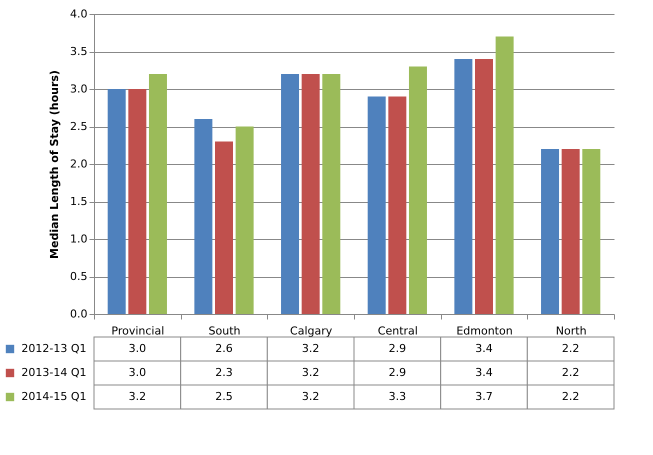 This screenshot has width=653, height=455. Describe the element at coordinates (53, 372) in the screenshot. I see `legend-label: 2013-14 Q1` at that location.